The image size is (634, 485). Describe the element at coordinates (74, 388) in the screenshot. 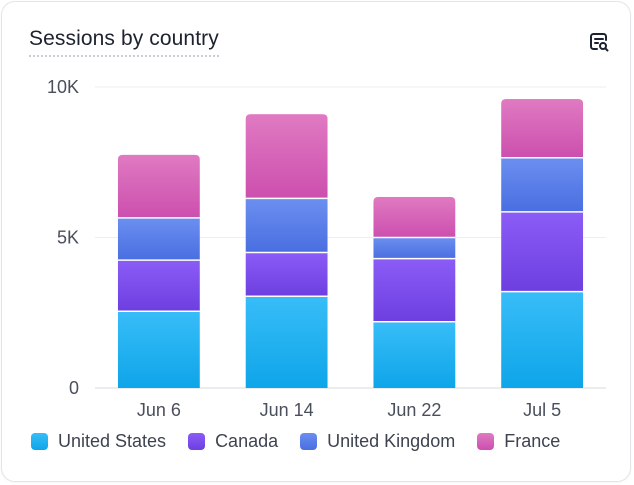

I see `y-tick-label: 0` at that location.